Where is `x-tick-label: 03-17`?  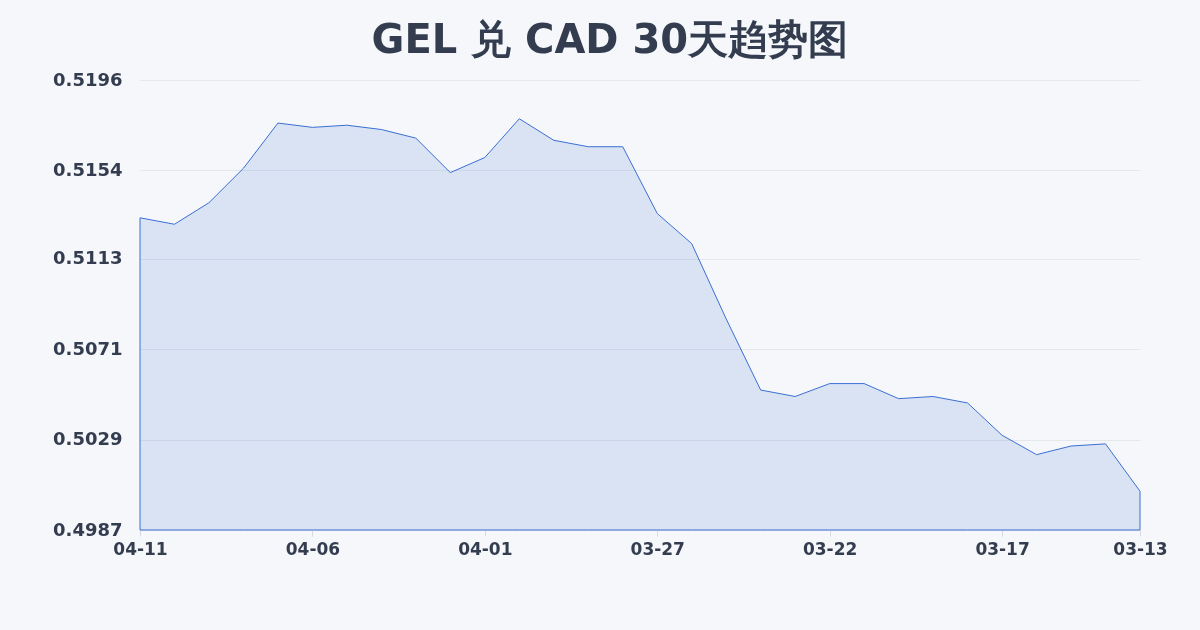 x-tick-label: 03-17 is located at coordinates (1002, 548).